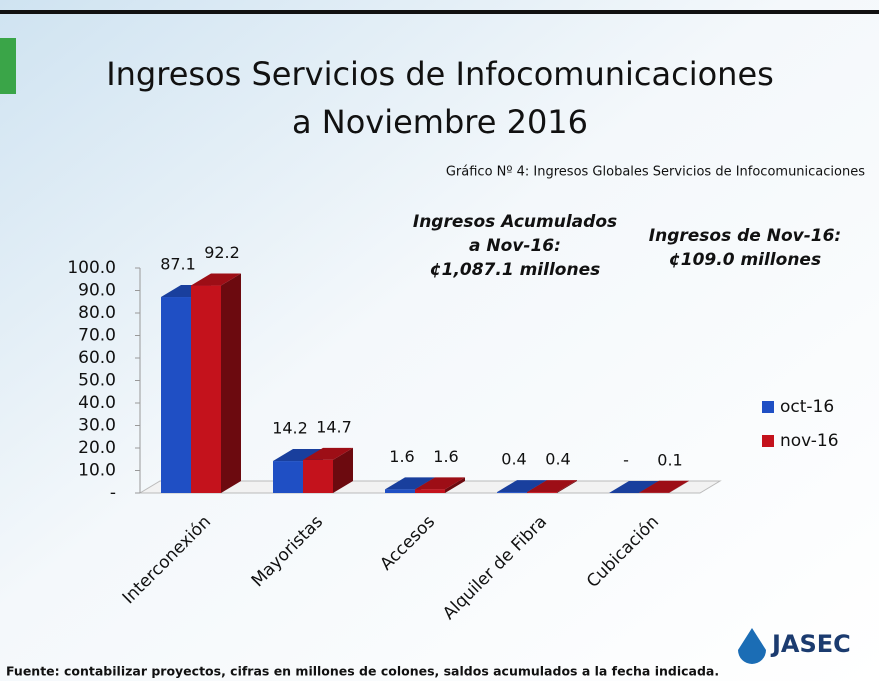  What do you see at coordinates (745, 236) in the screenshot?
I see `annotation-line: Ingresos de Nov-16:` at bounding box center [745, 236].